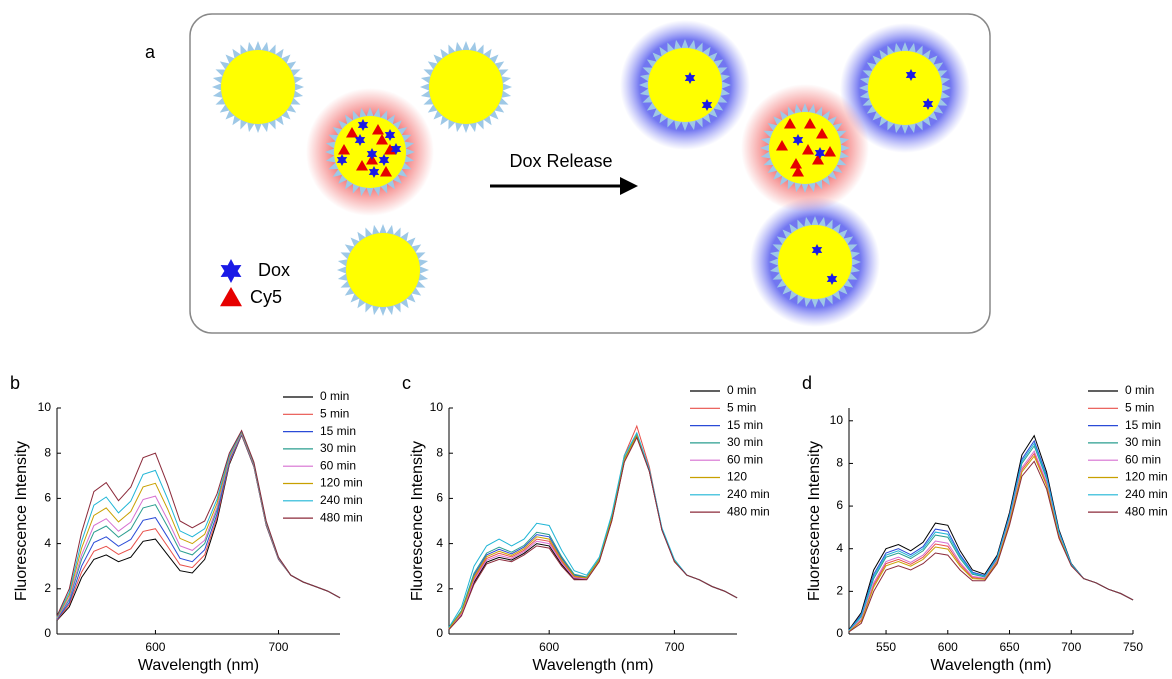 Image resolution: width=1172 pixels, height=679 pixels. I want to click on legend-label: 60 min, so click(338, 465).